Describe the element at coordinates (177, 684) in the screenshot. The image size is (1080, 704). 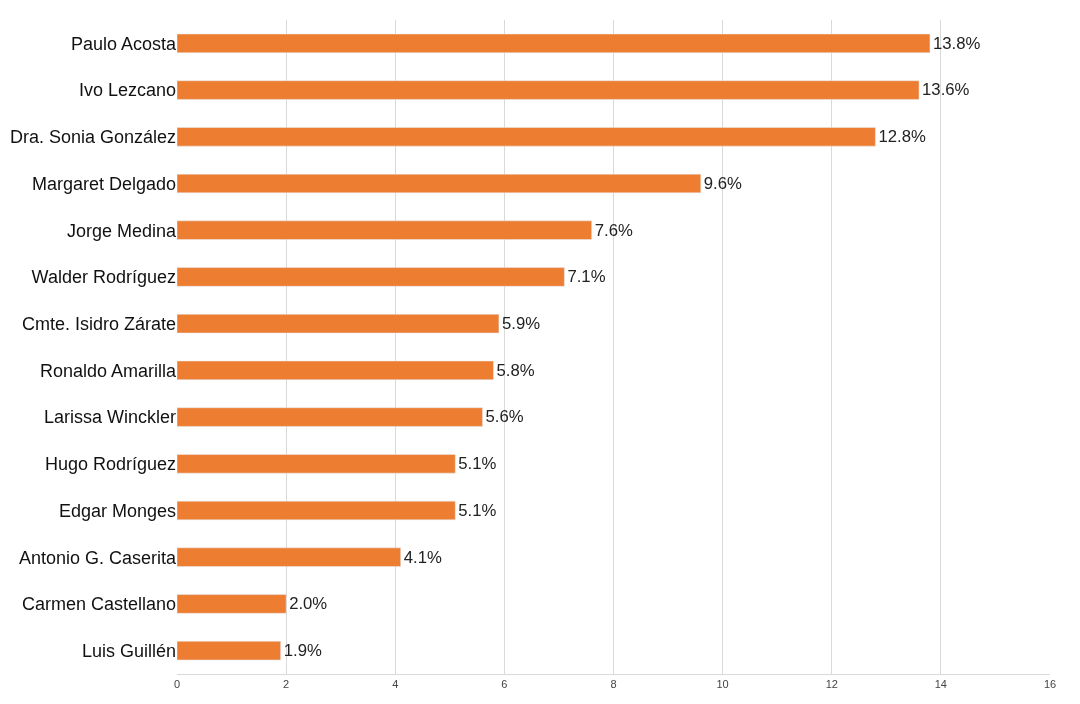
I see `x-tick-label: 0` at that location.